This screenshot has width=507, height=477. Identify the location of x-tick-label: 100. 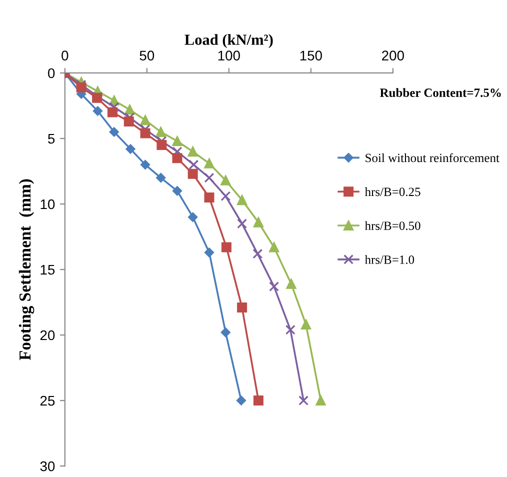
(229, 55).